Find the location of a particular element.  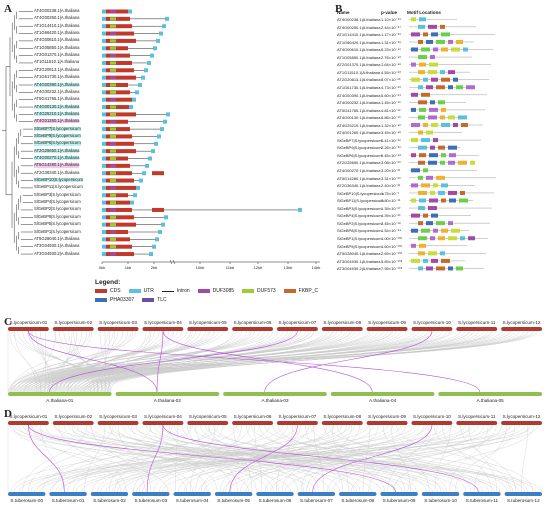

motif-row-pvalue: 2.40×10⁻²¹ is located at coordinates (391, 186).